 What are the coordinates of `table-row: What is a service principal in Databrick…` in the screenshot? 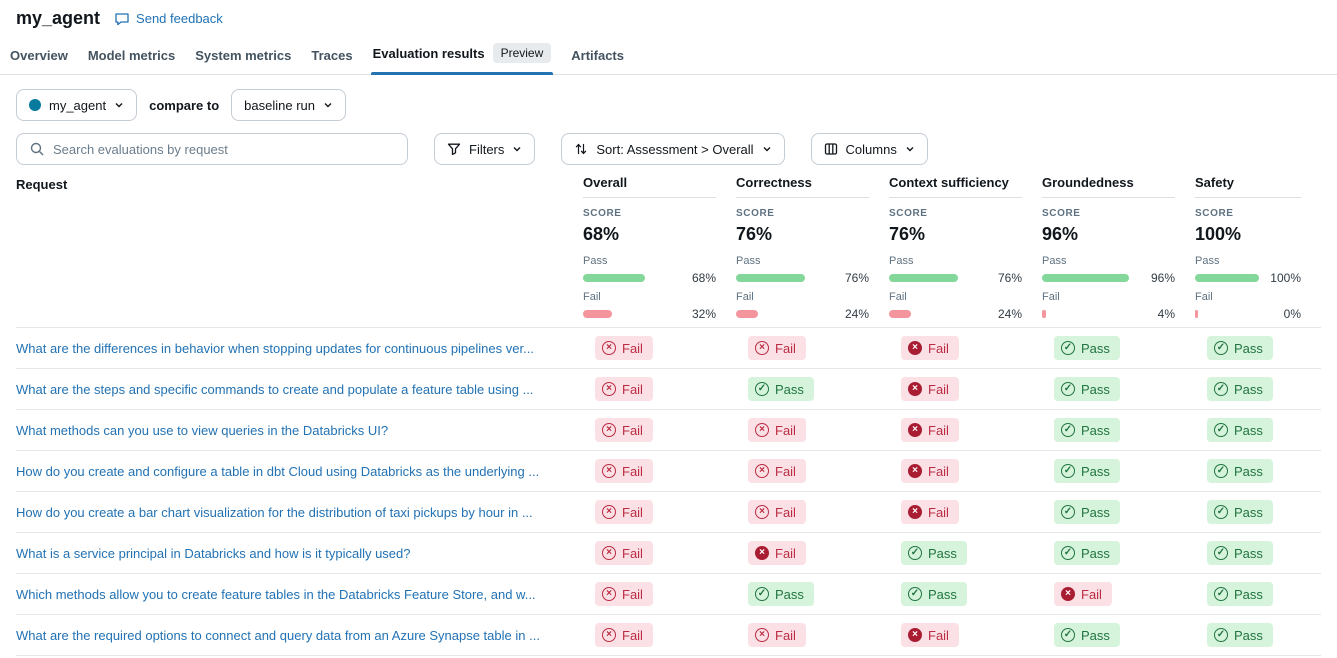 It's located at (668, 552).